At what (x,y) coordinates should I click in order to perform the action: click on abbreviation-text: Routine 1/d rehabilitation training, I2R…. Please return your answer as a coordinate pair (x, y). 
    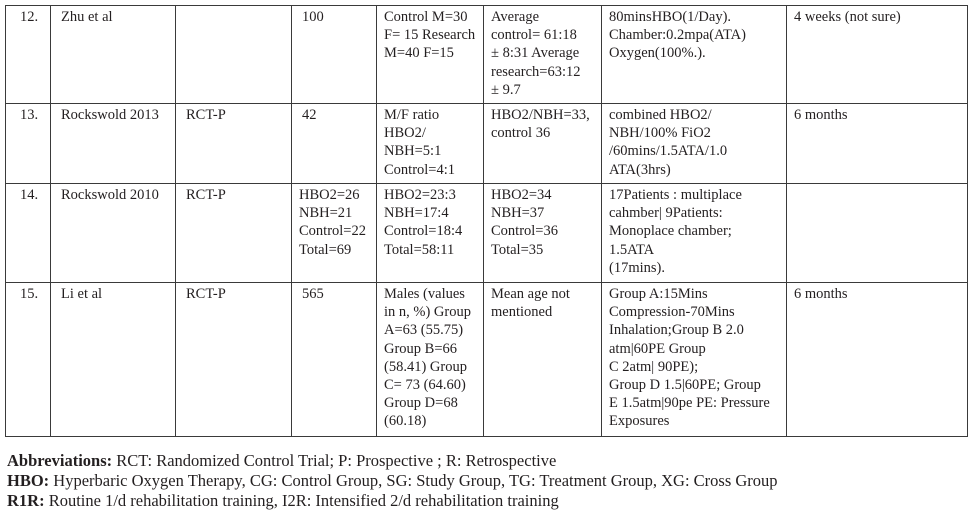
    Looking at the image, I should click on (301, 500).